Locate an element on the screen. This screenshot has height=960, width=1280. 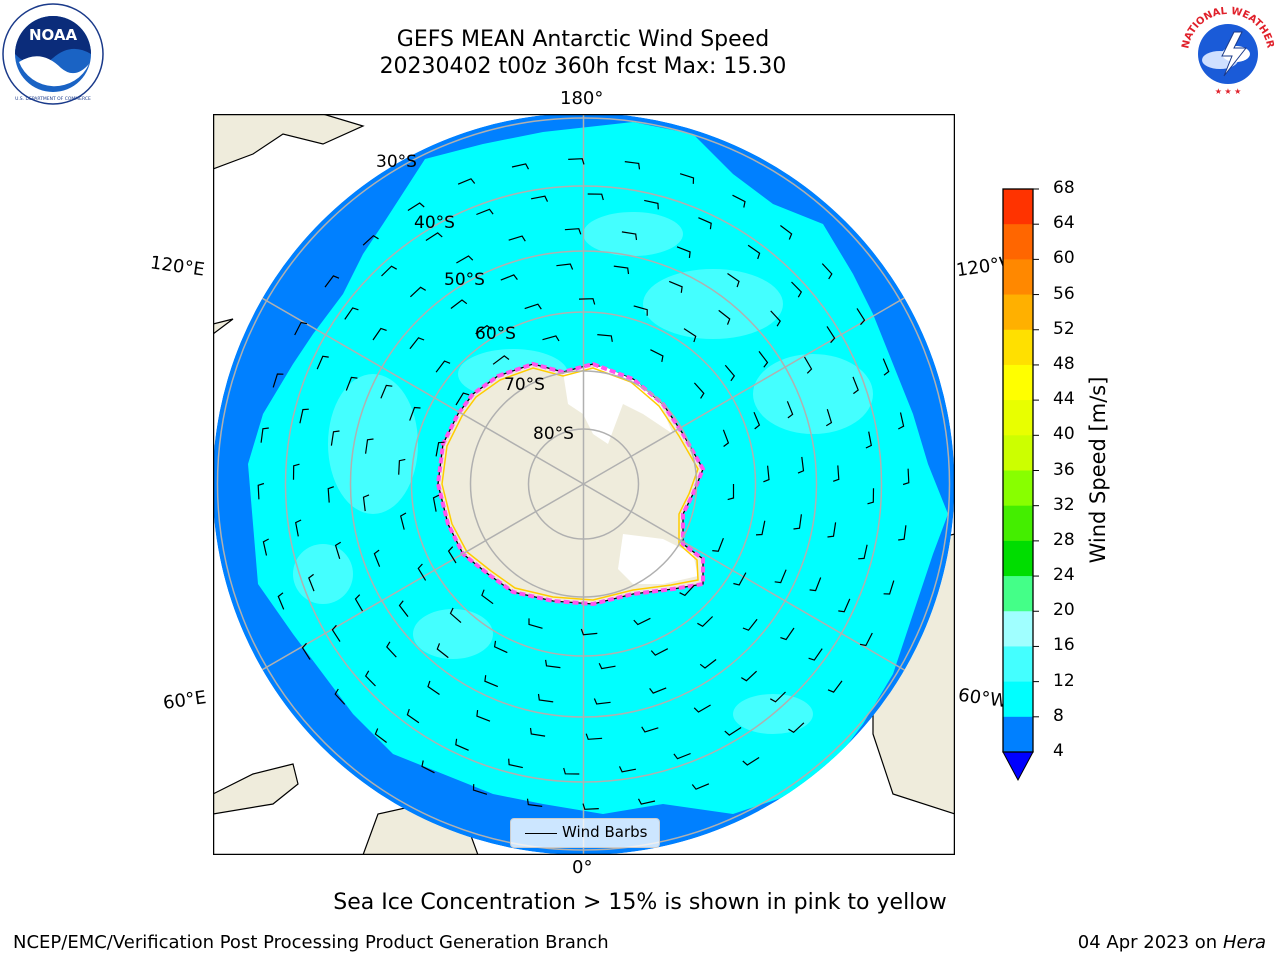
colorbar-tick-label: 8 is located at coordinates (1058, 715).